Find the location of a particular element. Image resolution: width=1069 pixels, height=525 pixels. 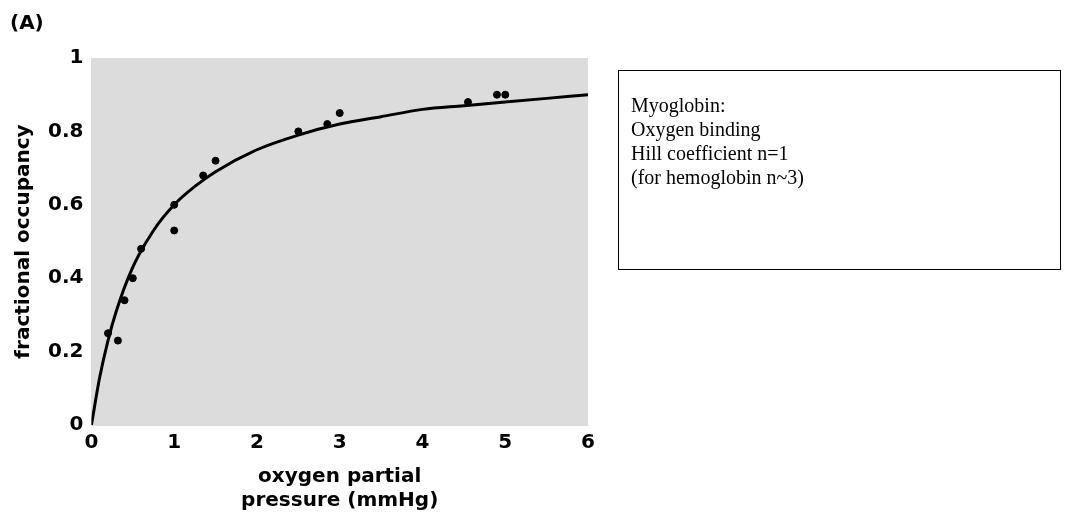

y-tick-label: 0.8 is located at coordinates (65, 129).